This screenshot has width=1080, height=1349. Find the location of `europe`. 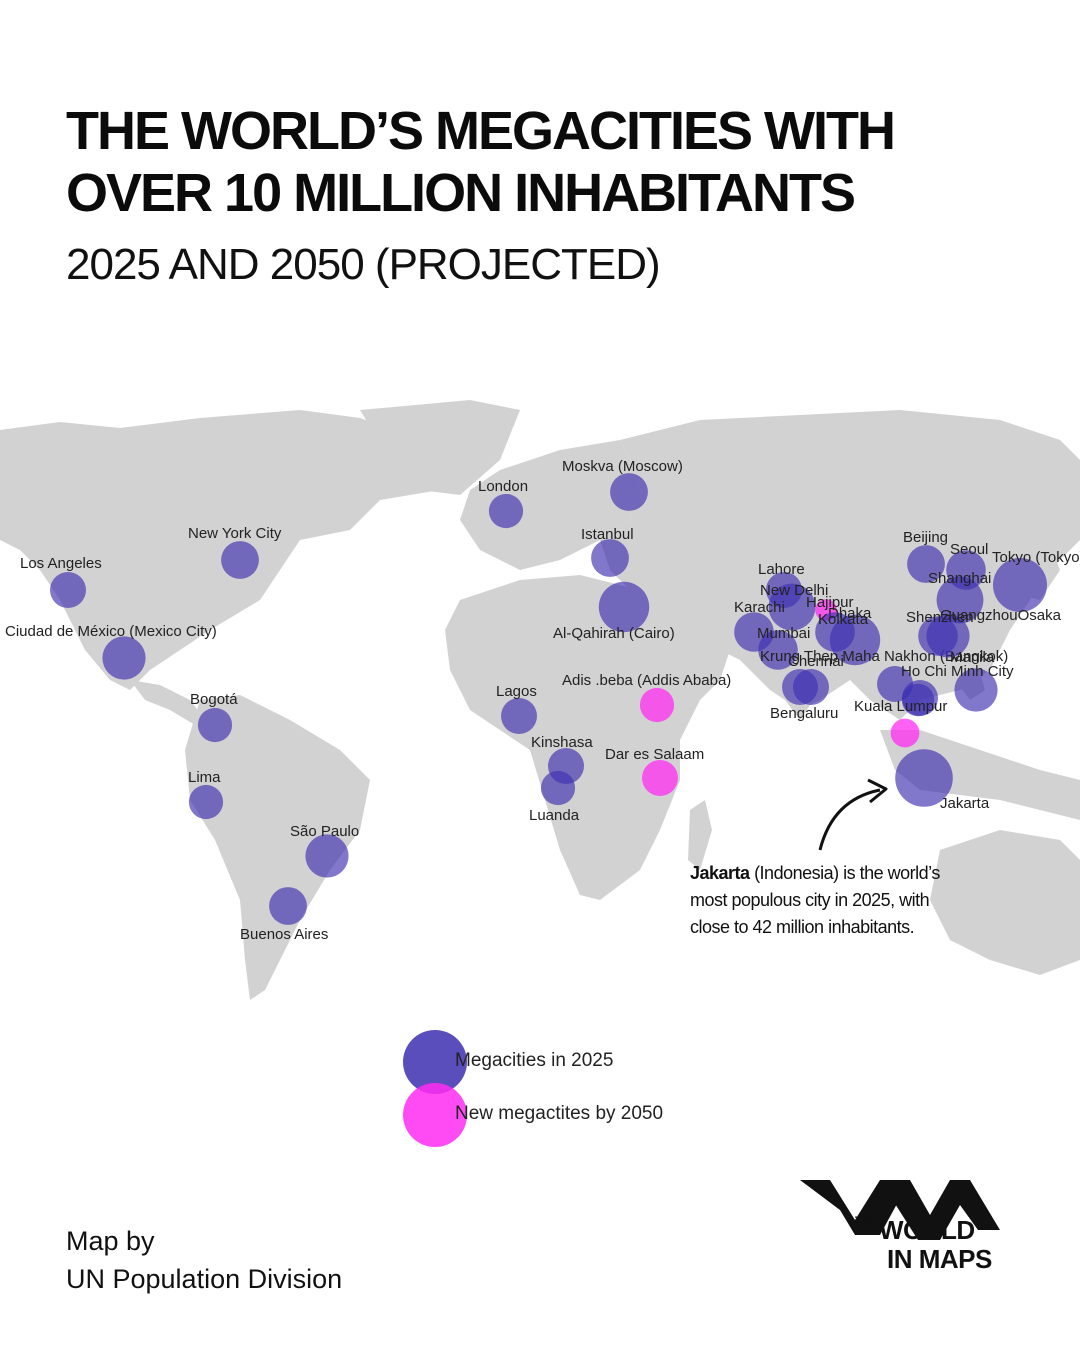

europe is located at coordinates (550, 505).